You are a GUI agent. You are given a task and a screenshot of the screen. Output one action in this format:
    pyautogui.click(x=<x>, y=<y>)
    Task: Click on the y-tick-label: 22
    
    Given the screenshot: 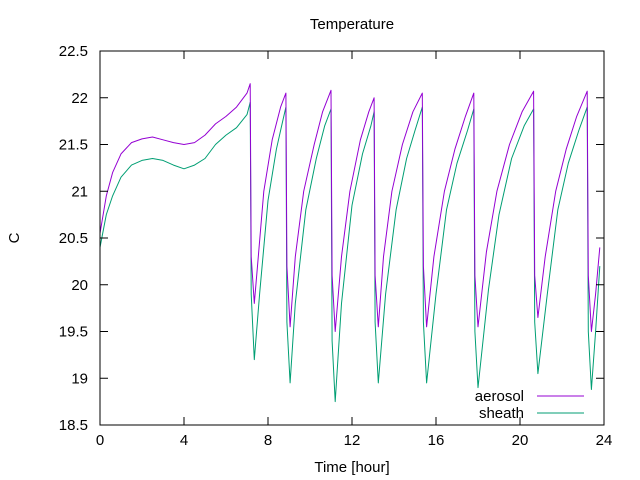 What is the action you would take?
    pyautogui.click(x=79, y=98)
    